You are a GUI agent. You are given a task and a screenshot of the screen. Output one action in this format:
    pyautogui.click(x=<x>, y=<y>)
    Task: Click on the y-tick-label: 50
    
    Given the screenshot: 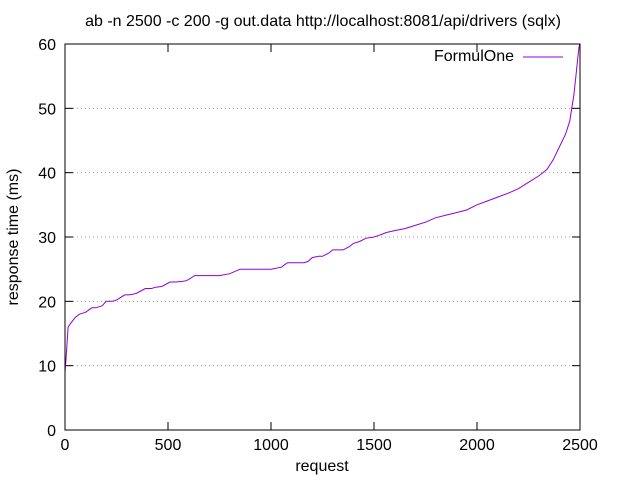 What is the action you would take?
    pyautogui.click(x=47, y=109)
    